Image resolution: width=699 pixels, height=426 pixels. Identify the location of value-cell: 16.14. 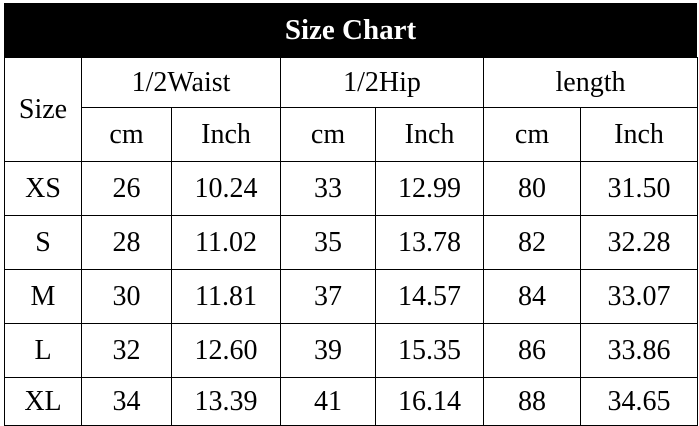
(430, 401).